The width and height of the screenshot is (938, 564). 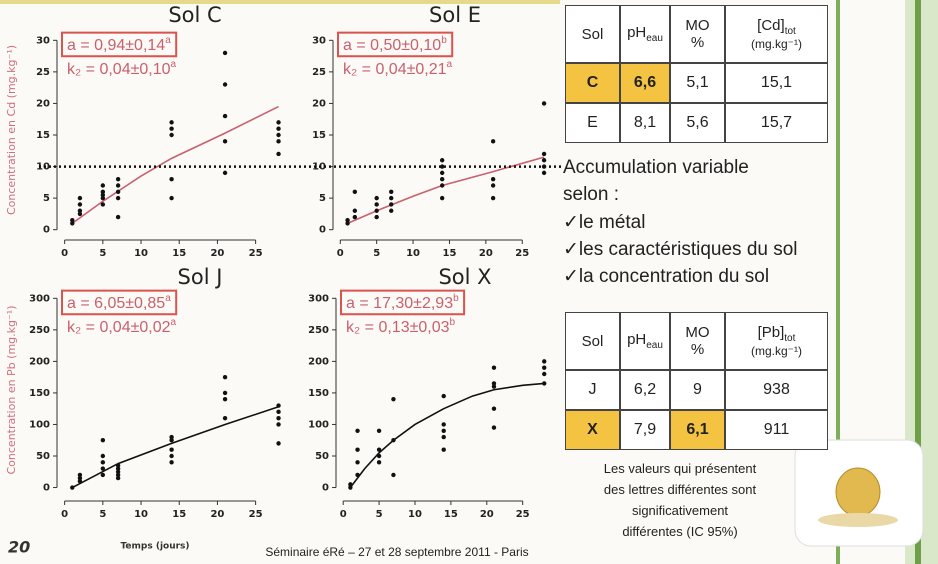 I want to click on annotation: a = 17,30±2,93b, so click(x=402, y=303).